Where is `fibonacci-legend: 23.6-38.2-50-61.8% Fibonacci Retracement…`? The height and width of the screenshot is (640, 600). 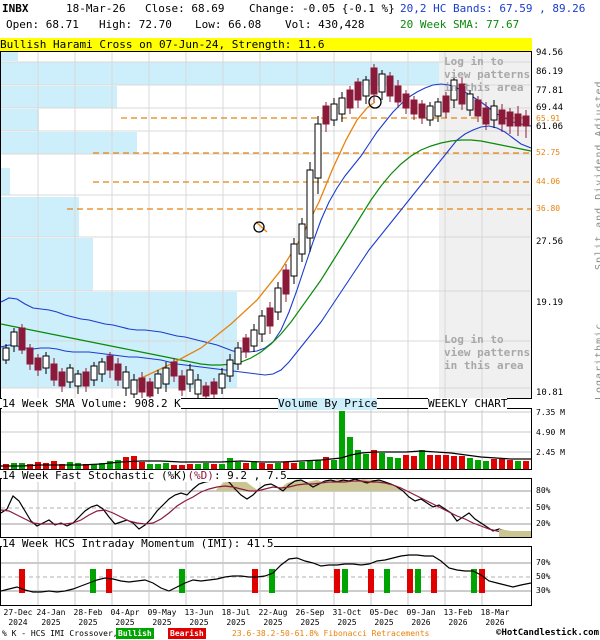
fibonacci-legend: 23.6-38.2-50-61.8% Fibonacci Retracement… is located at coordinates (331, 633).